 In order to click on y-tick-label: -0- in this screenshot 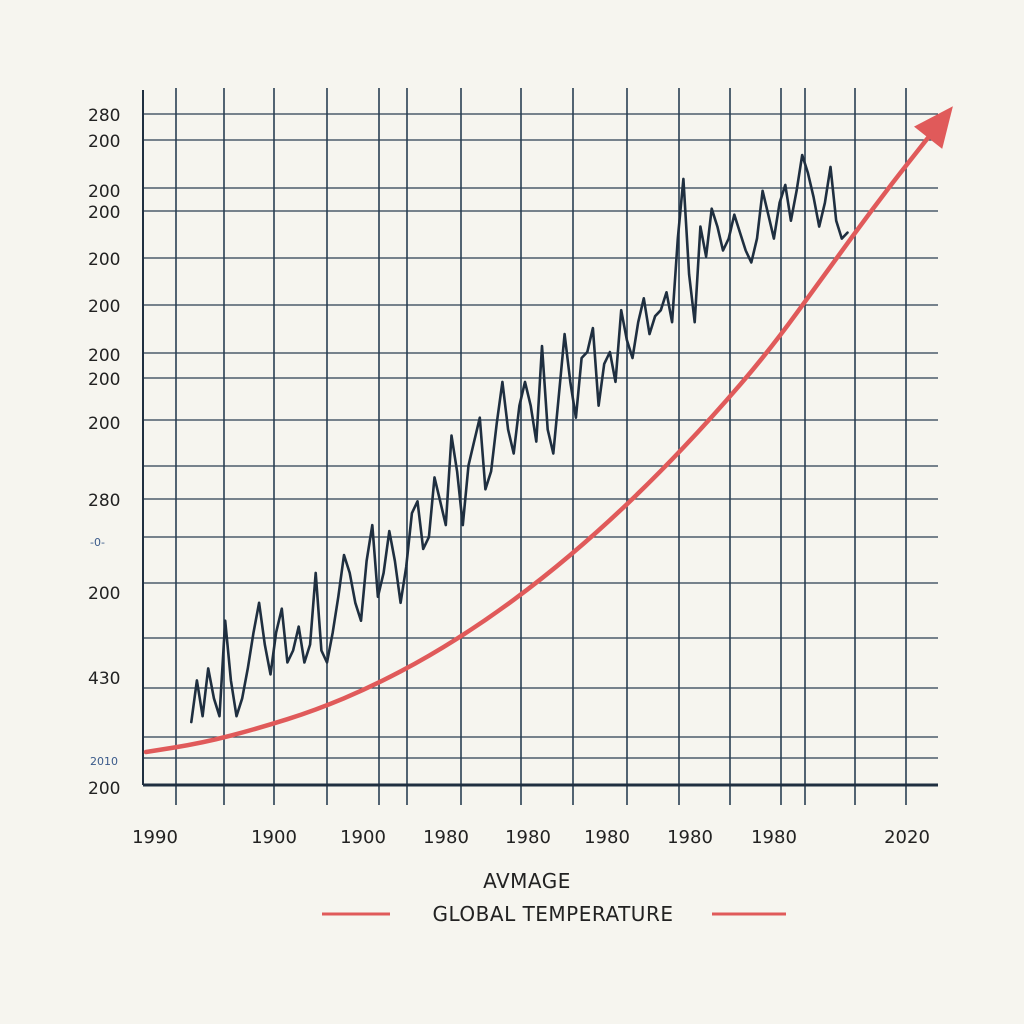, I will do `click(97, 542)`.